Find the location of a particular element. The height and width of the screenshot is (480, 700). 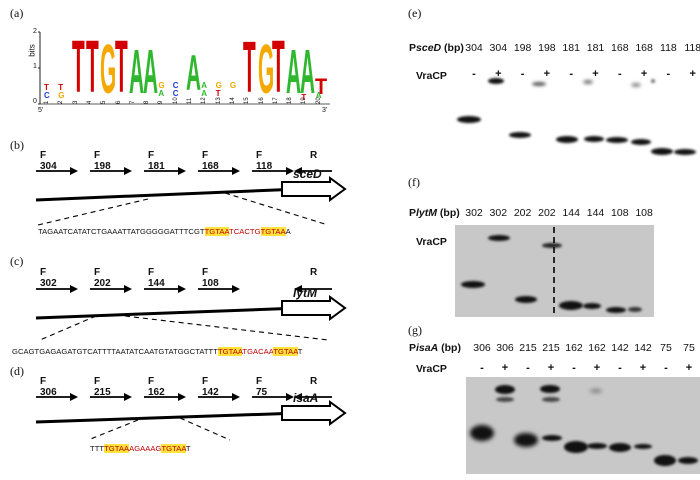

d-reverse-arrow is located at coordinates (313, 397).